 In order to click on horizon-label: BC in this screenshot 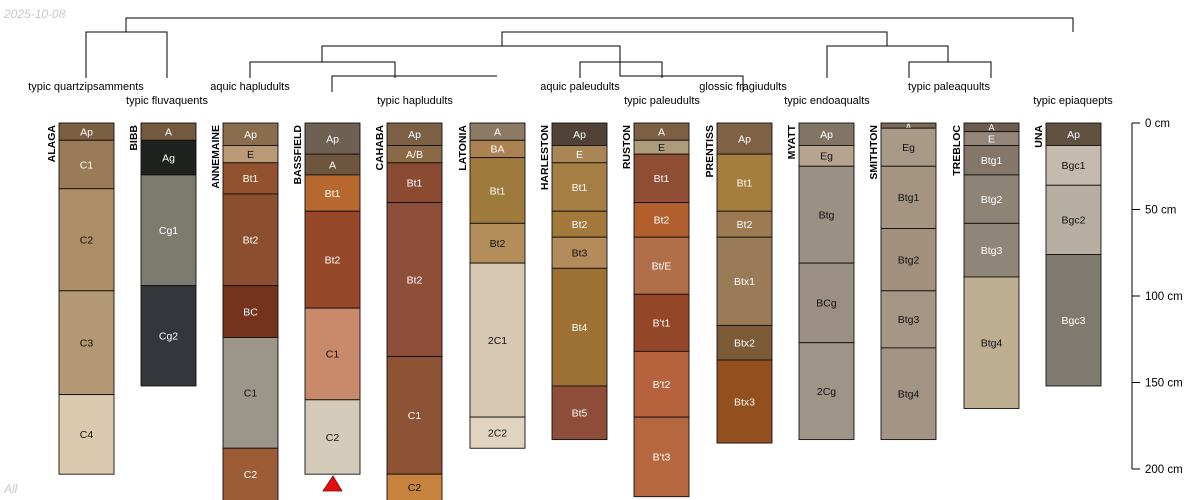, I will do `click(250, 312)`.